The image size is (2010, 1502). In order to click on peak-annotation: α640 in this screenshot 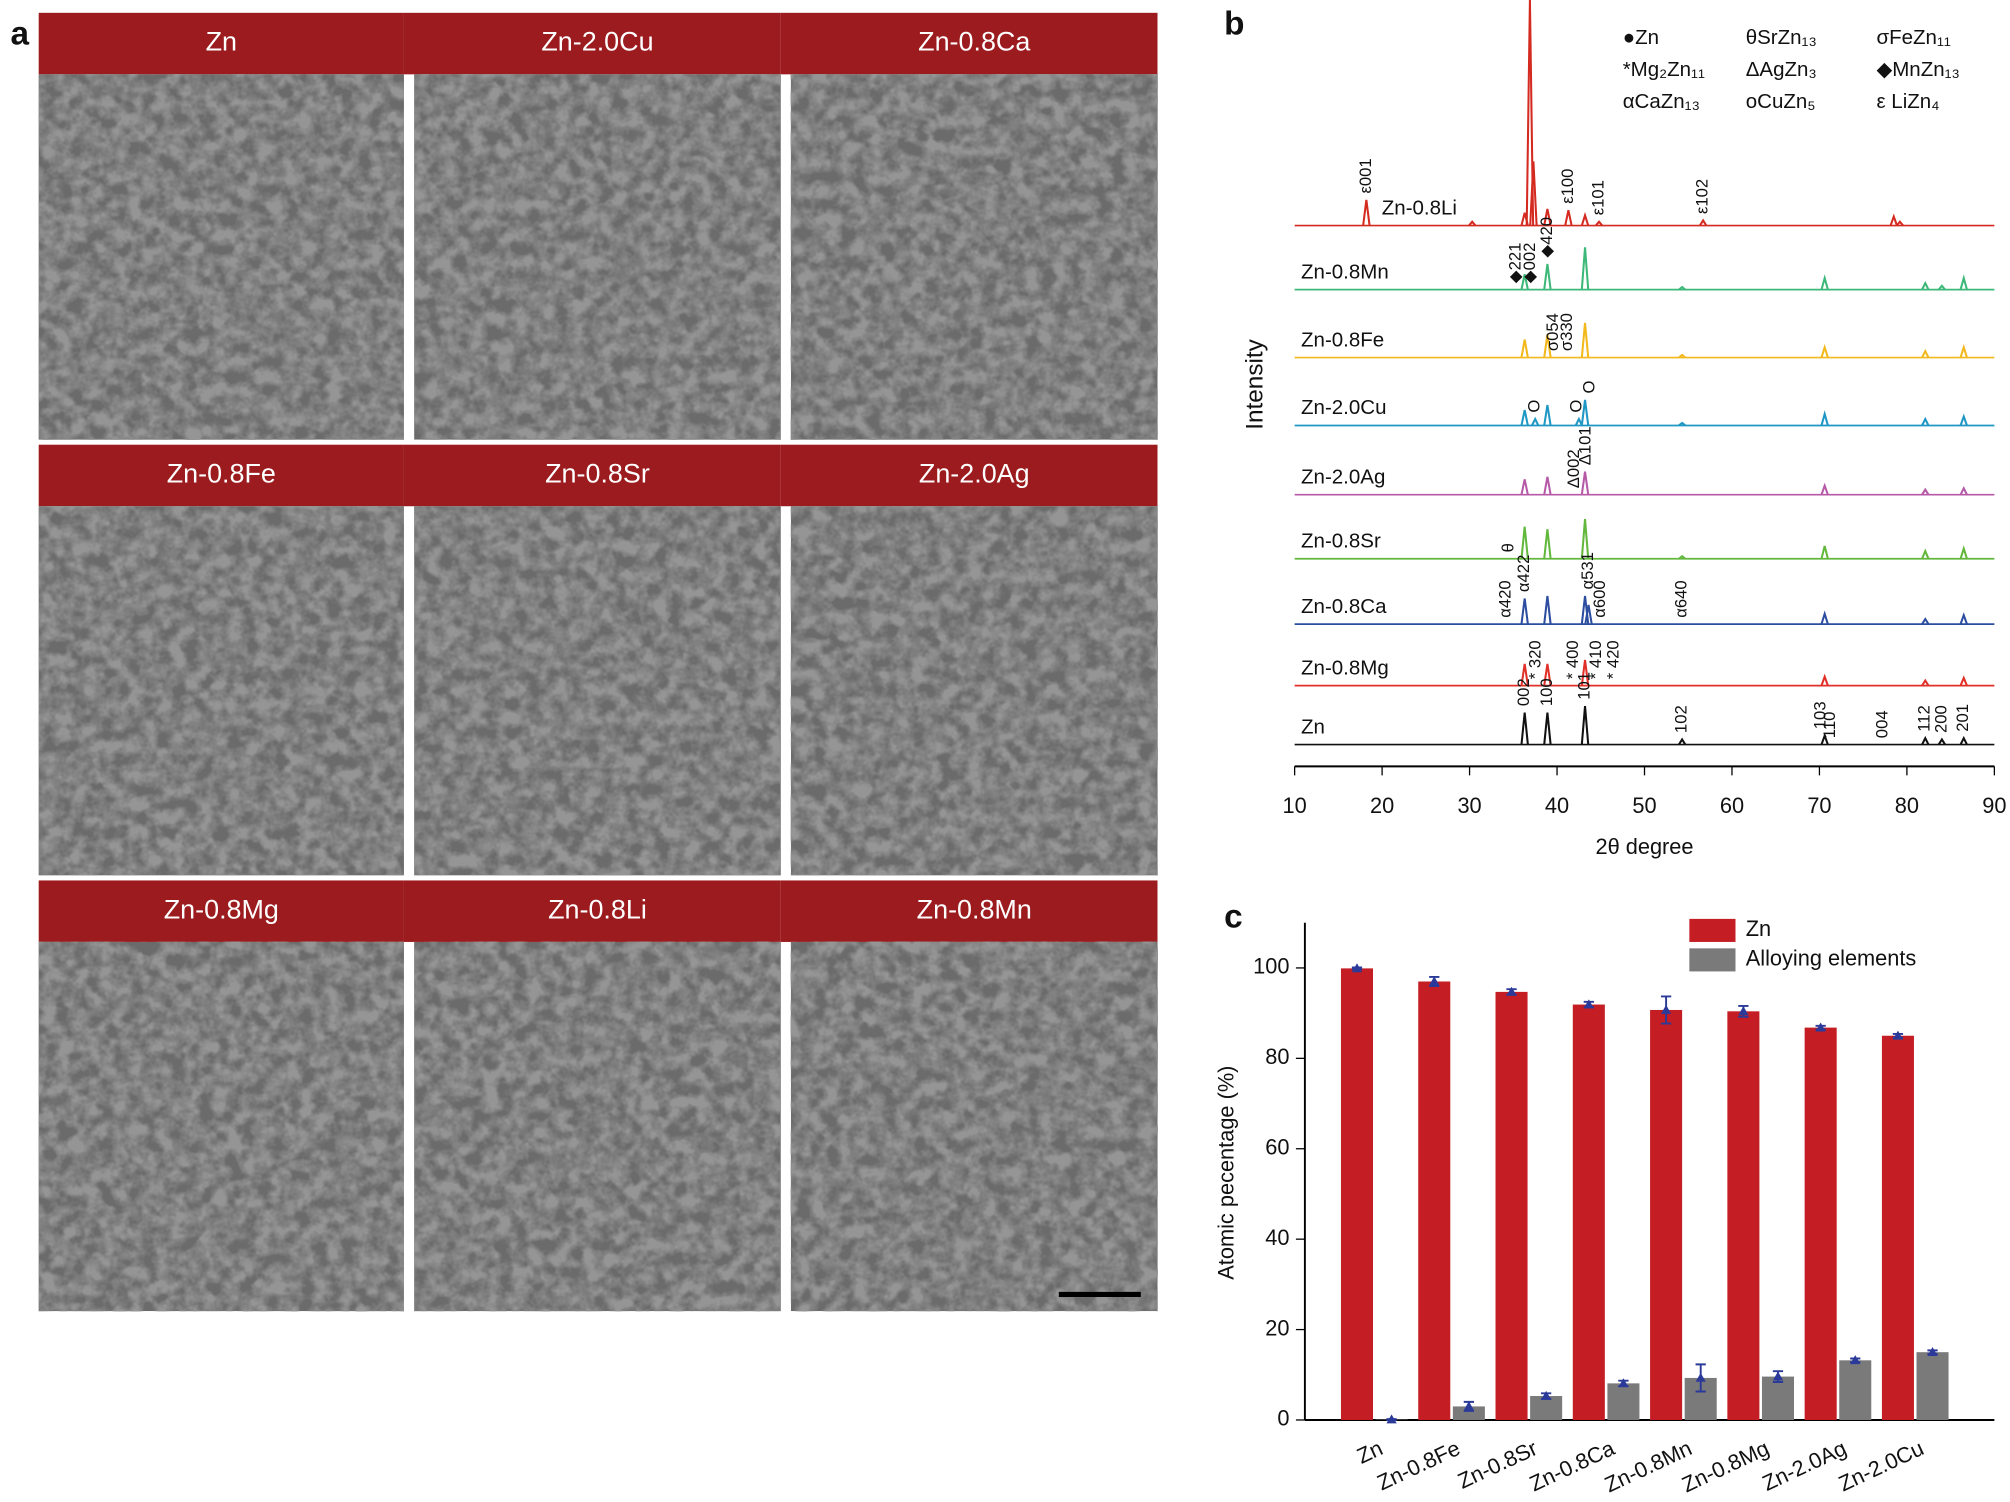, I will do `click(1681, 598)`.